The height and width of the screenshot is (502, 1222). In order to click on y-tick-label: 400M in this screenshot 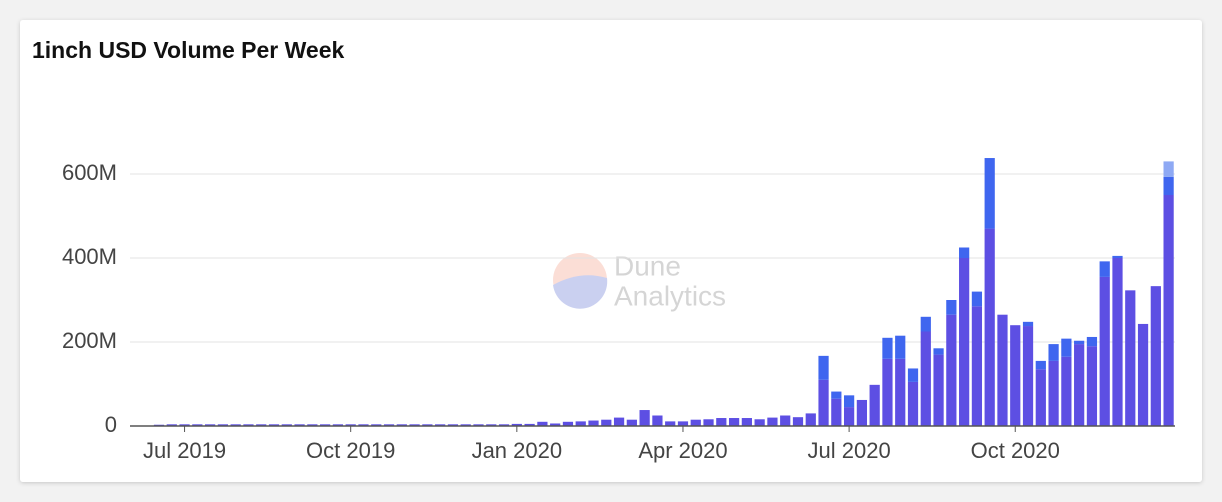, I will do `click(89, 256)`.